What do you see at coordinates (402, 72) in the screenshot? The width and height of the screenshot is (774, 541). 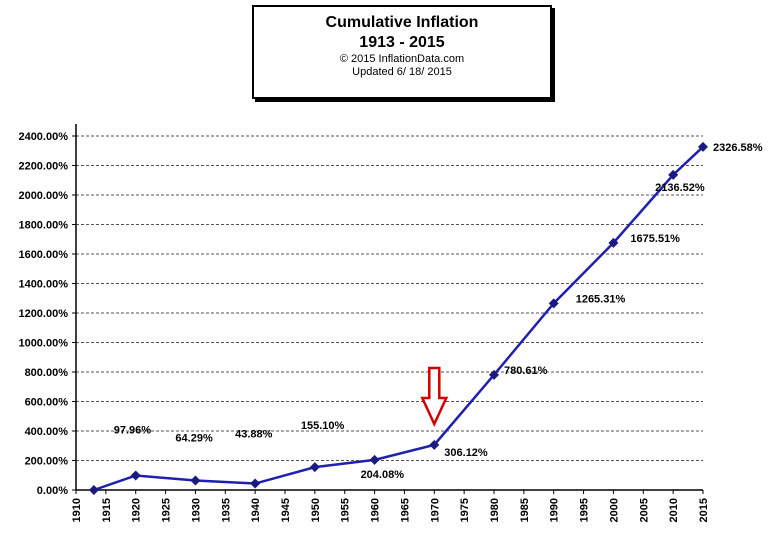 I see `updated-text: Updated 6/ 18/ 2015` at bounding box center [402, 72].